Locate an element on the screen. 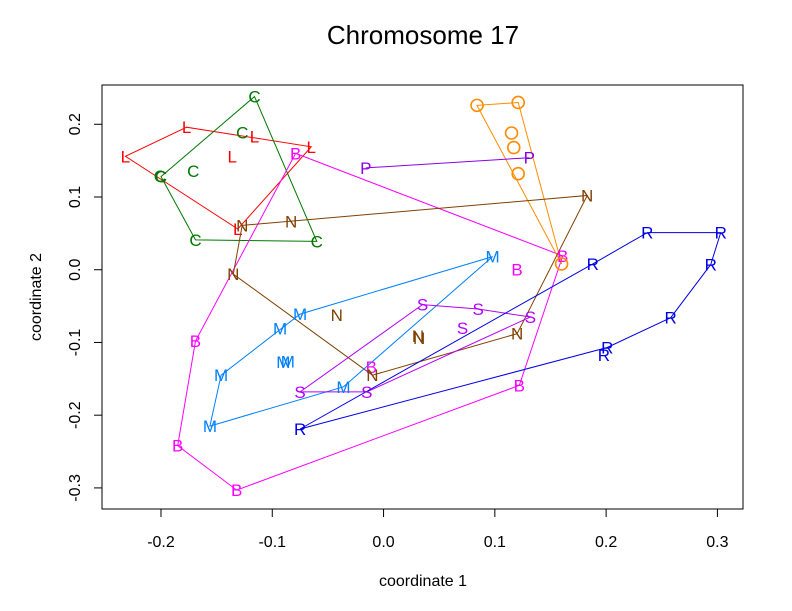  x-tick-label: -0.2 is located at coordinates (161, 542).